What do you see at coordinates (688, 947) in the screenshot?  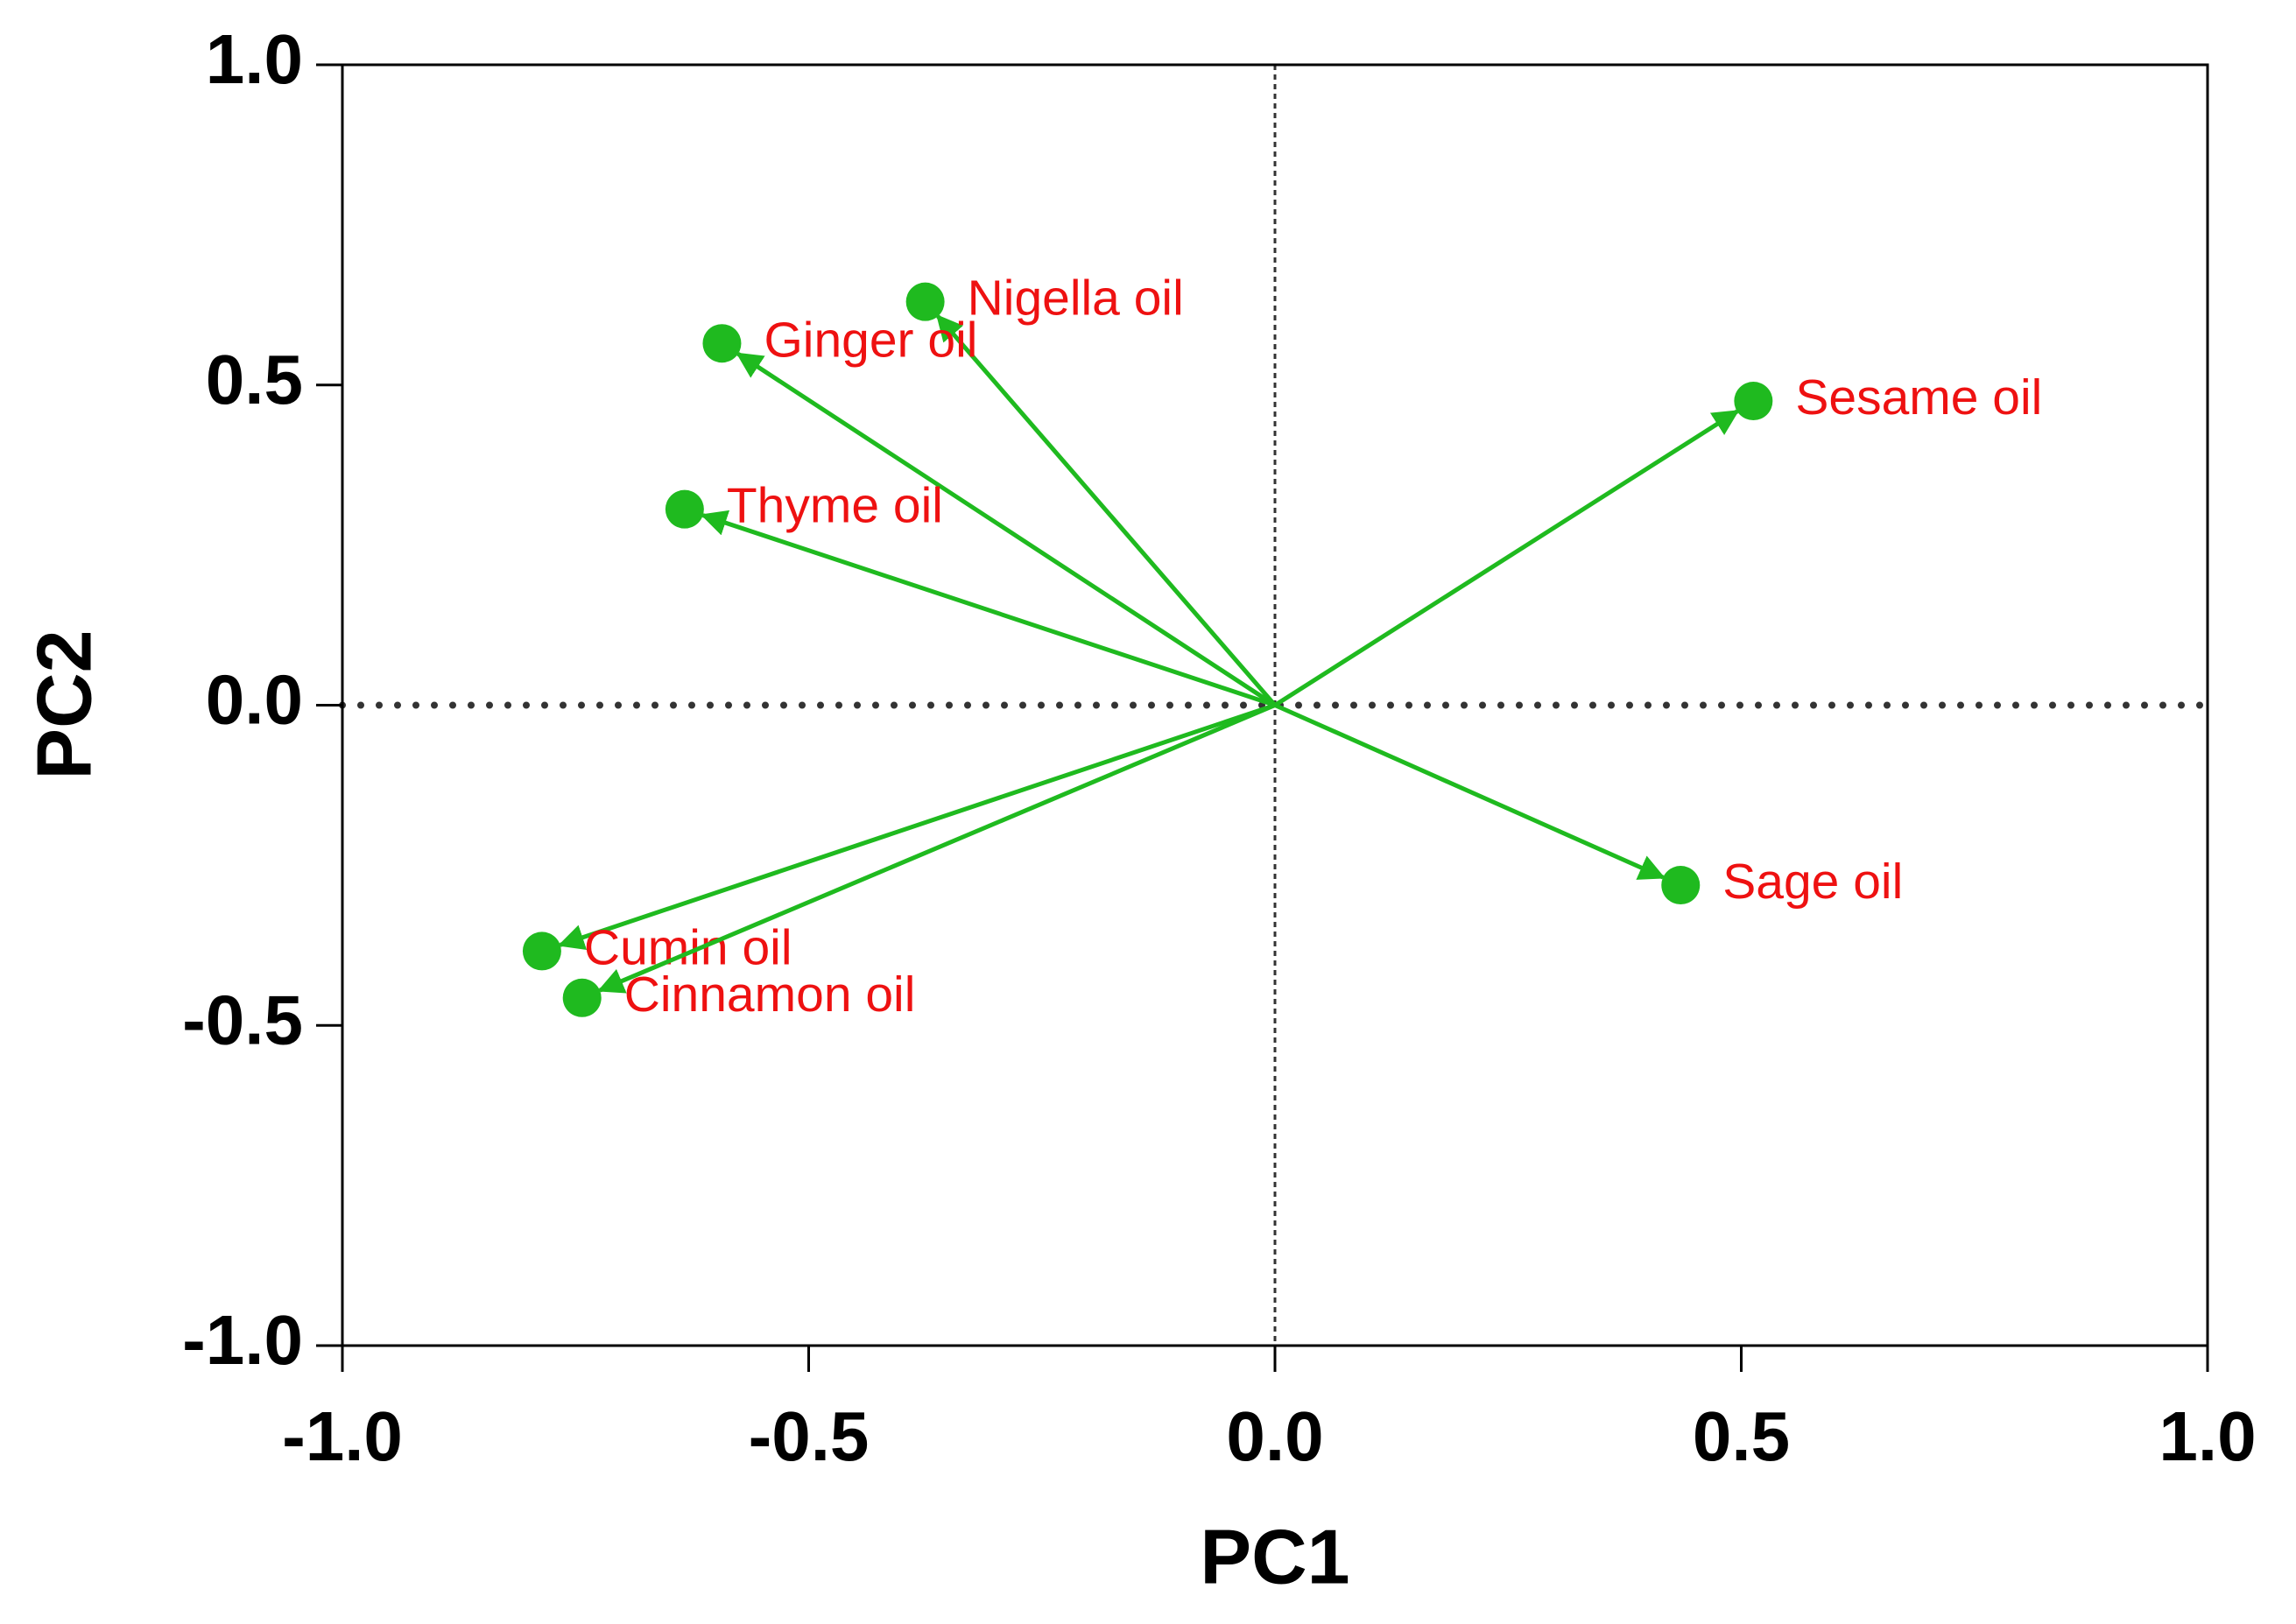 I see `point-label: Cumin oil` at bounding box center [688, 947].